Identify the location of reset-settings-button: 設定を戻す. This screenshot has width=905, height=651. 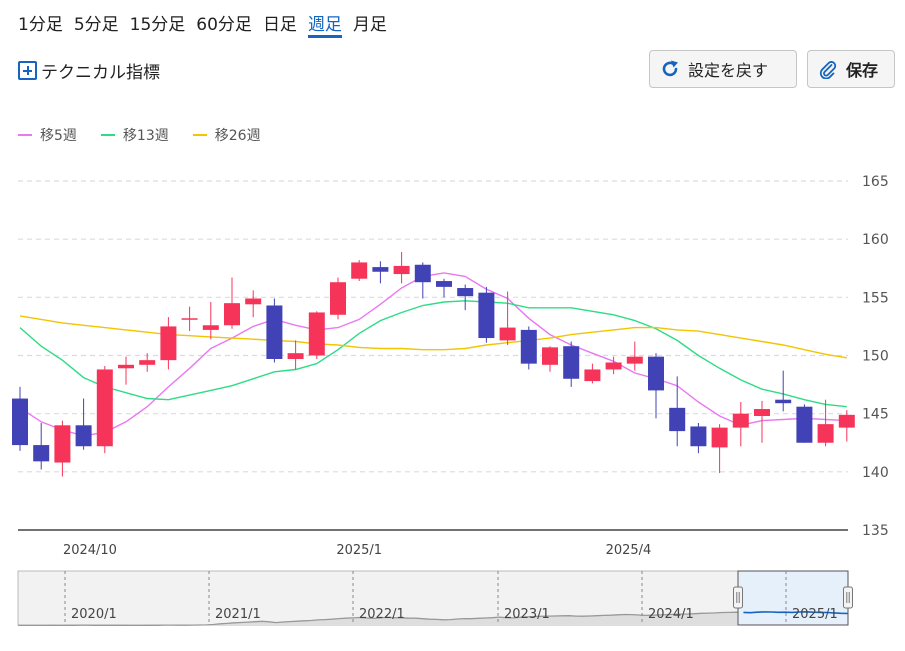
(723, 69).